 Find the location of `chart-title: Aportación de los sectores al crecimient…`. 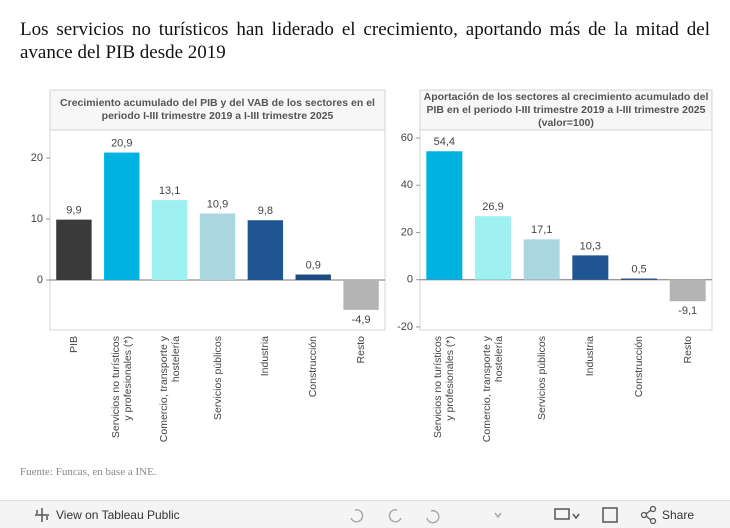

chart-title: Aportación de los sectores al crecimient… is located at coordinates (566, 109).